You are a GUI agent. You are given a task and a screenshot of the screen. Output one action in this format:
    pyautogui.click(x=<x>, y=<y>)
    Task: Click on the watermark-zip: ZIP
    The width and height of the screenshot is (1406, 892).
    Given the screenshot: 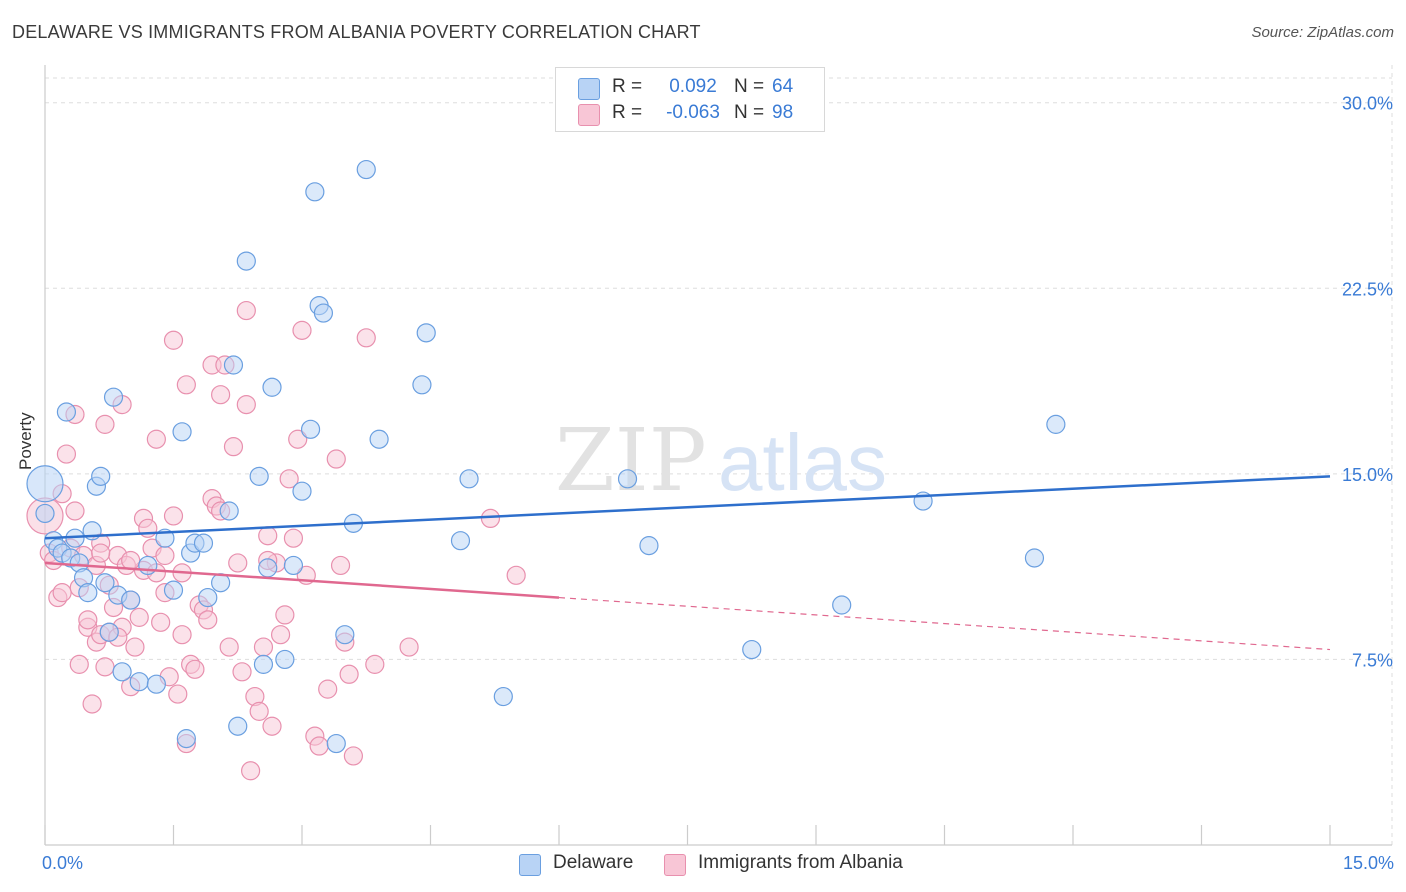 What is the action you would take?
    pyautogui.click(x=631, y=461)
    